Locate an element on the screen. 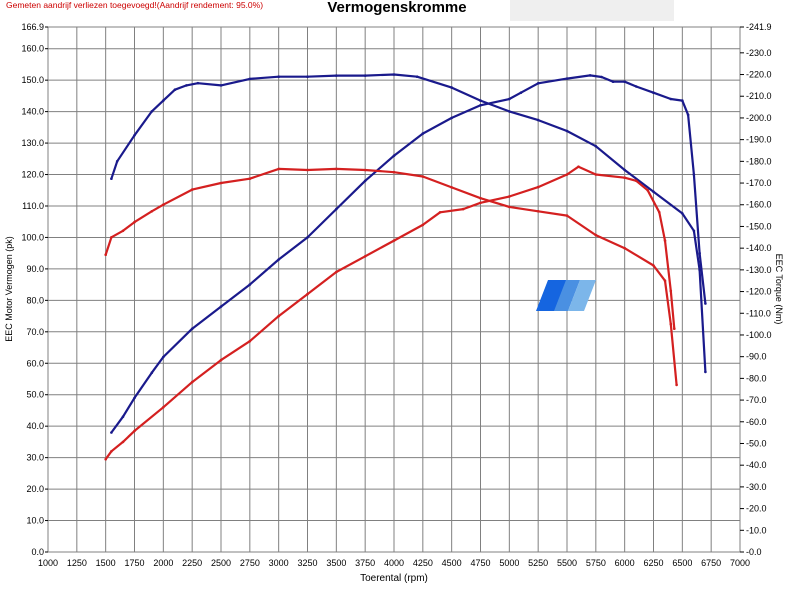 The image size is (794, 590). x-tick-label: 5500 is located at coordinates (567, 563).